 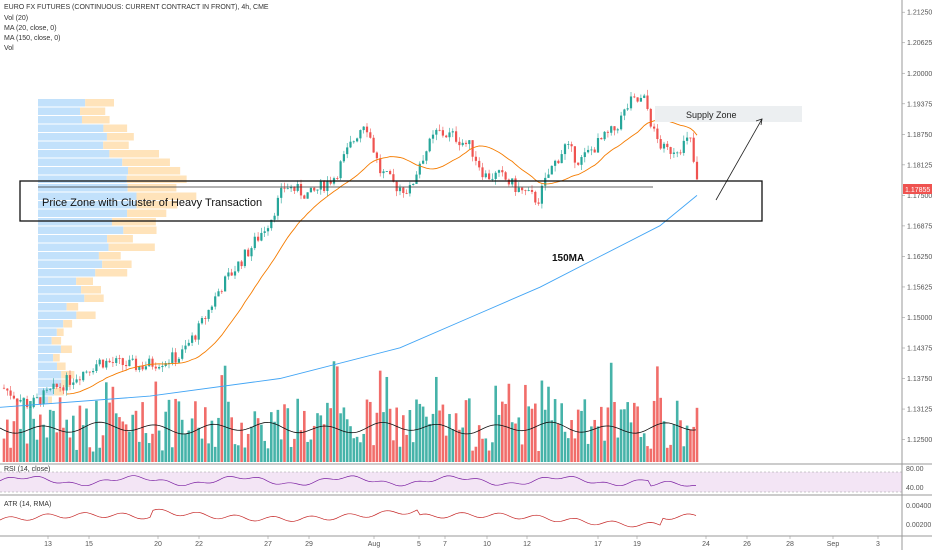 I want to click on supply-zone-box, so click(x=728, y=114).